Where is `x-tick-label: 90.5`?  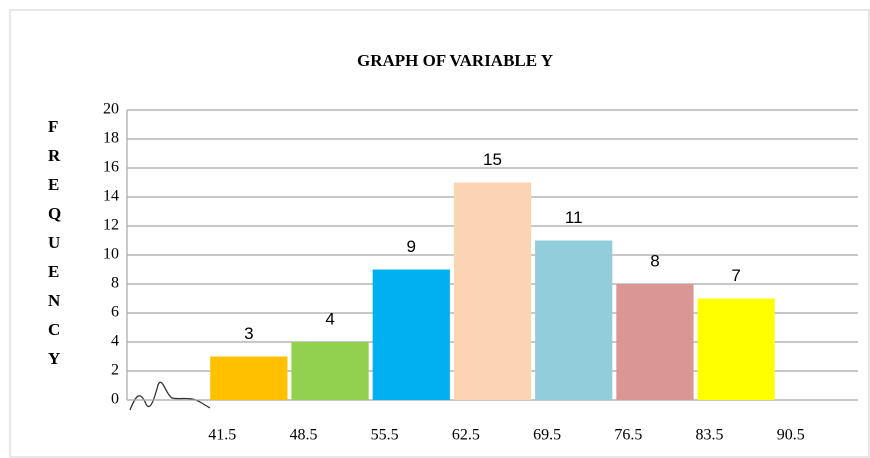 x-tick-label: 90.5 is located at coordinates (791, 435).